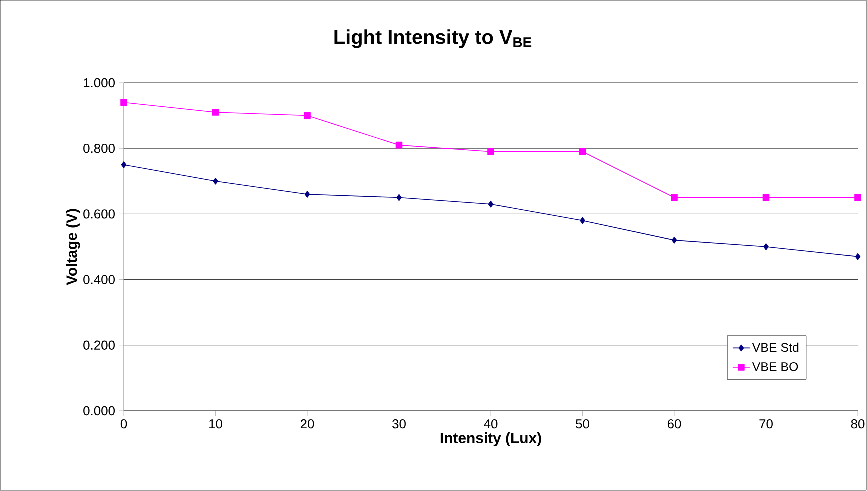 The image size is (867, 491). What do you see at coordinates (99, 279) in the screenshot?
I see `y-tick-label: 0.400` at bounding box center [99, 279].